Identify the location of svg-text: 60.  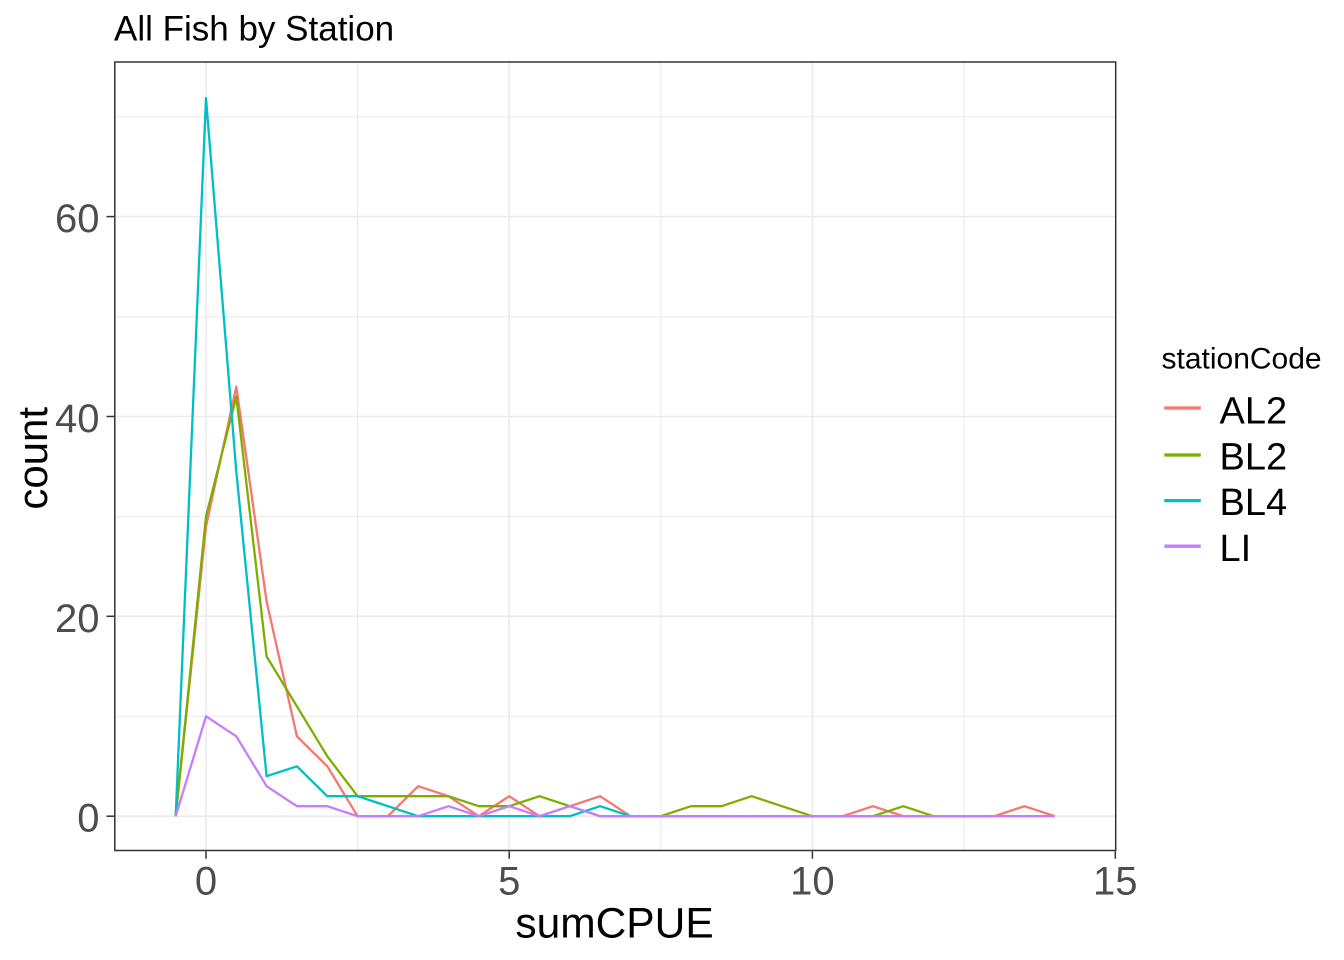
(77, 219).